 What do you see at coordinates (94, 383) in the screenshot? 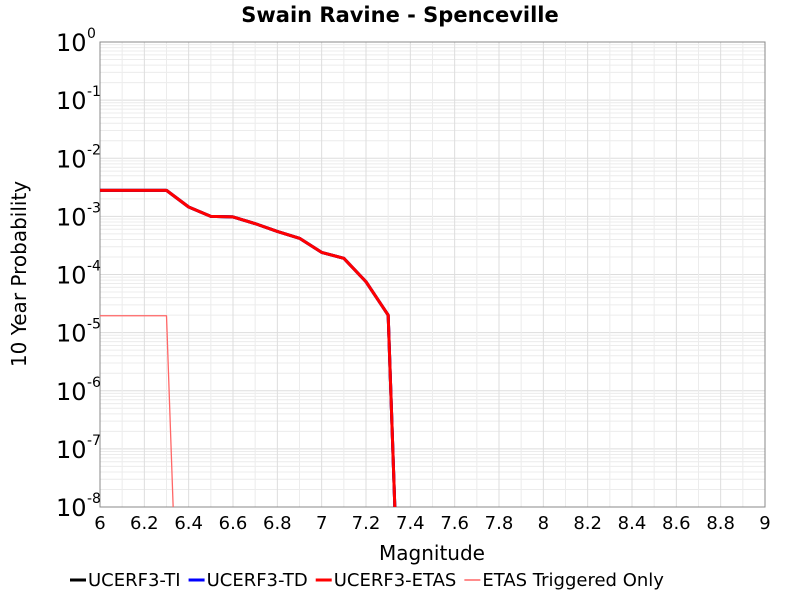
I see `y-tick-exponent: -6` at bounding box center [94, 383].